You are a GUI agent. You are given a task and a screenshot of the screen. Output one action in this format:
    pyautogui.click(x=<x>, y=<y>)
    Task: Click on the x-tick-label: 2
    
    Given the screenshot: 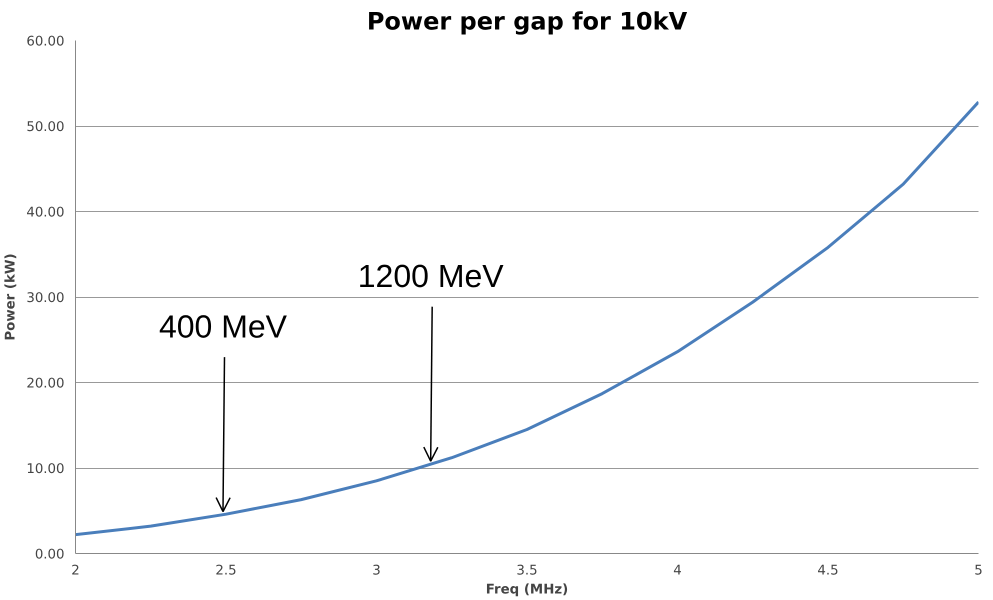 What is the action you would take?
    pyautogui.click(x=75, y=571)
    